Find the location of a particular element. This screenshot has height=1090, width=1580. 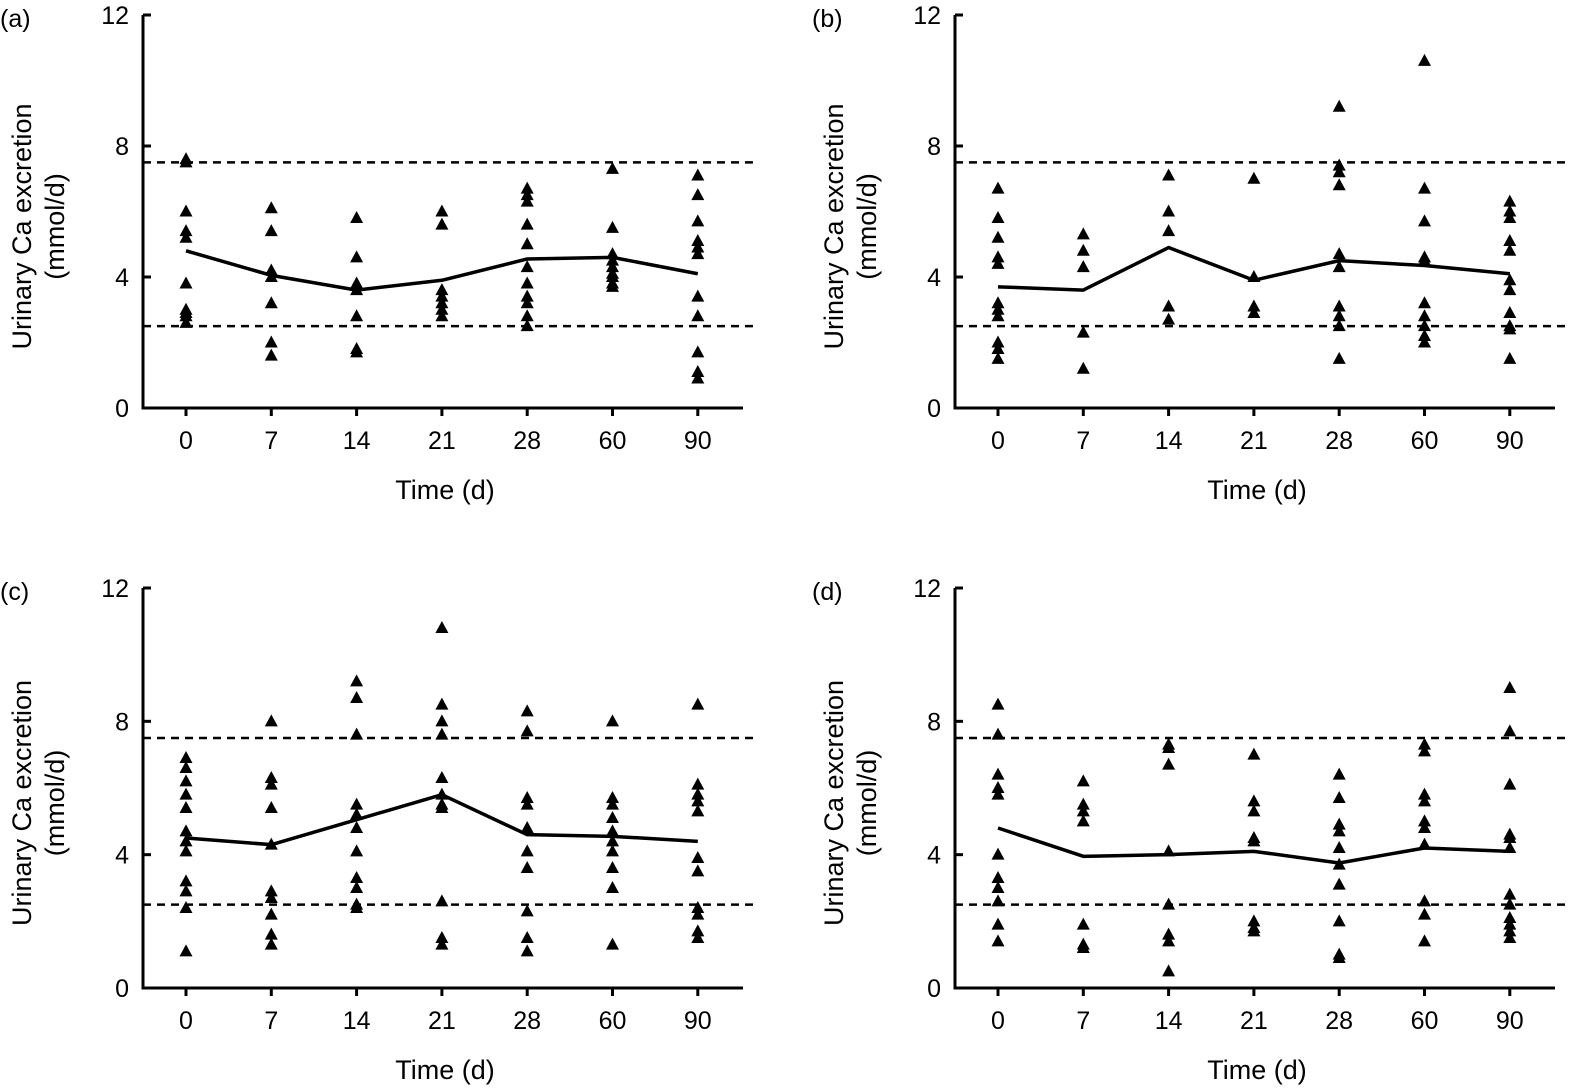

panel-label: (c) is located at coordinates (14, 592).